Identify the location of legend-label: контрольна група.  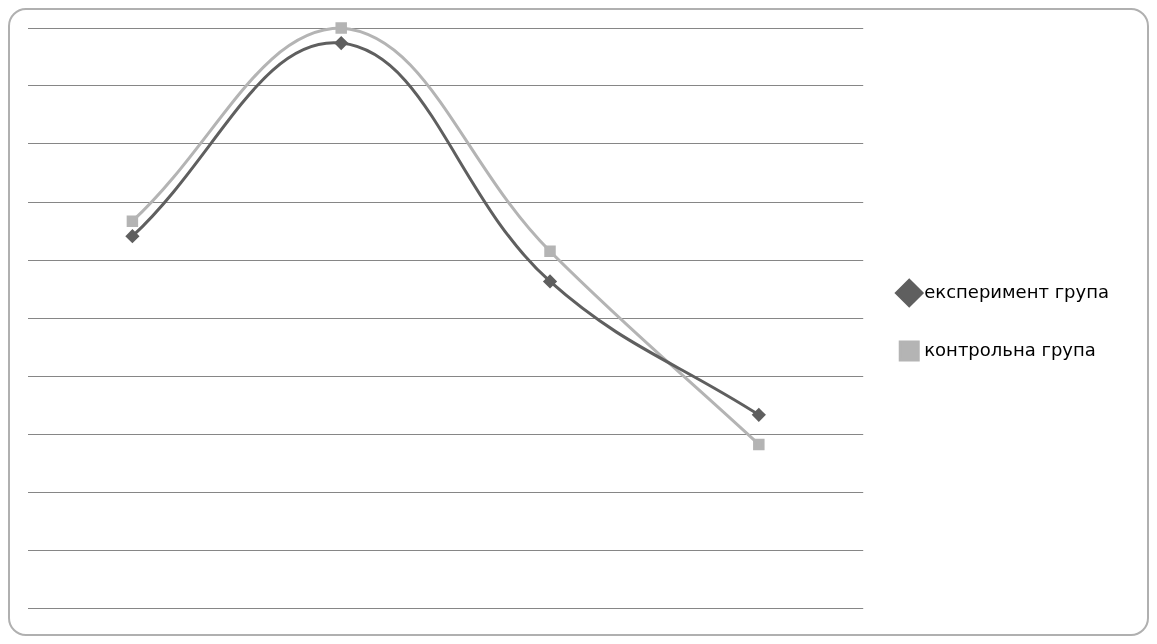
(1010, 349).